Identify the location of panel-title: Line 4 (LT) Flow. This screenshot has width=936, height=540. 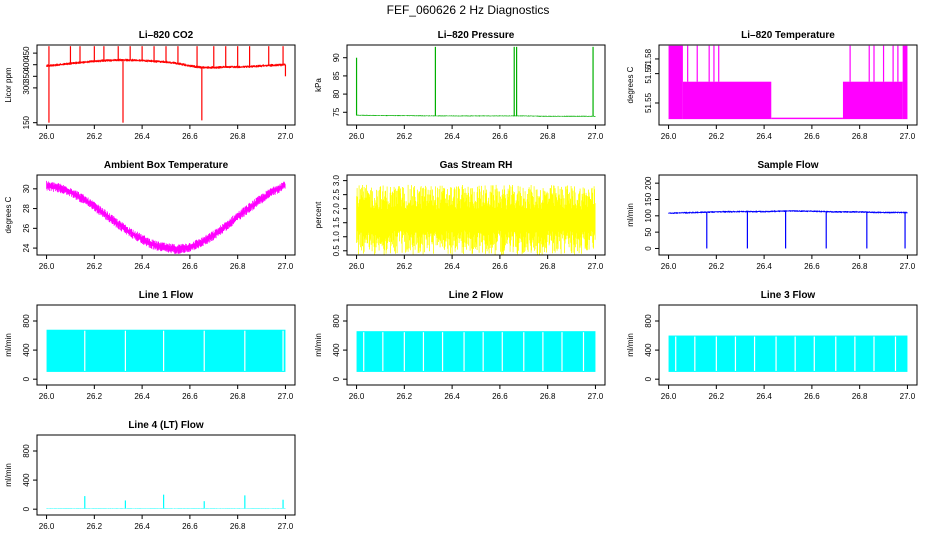
(166, 425).